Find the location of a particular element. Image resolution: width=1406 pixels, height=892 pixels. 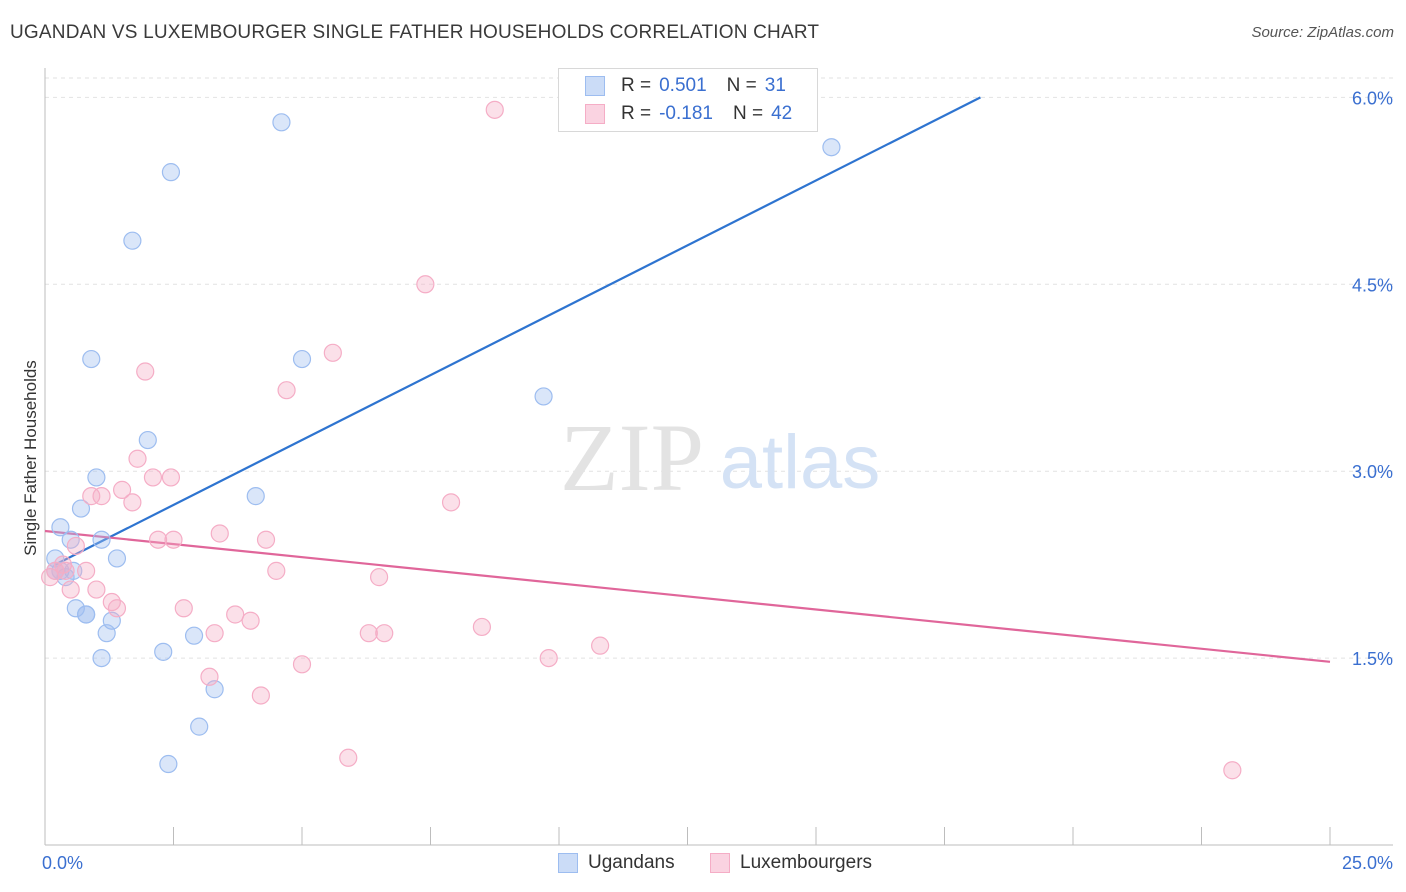

bottom-legend-swatch-ugandans is located at coordinates (568, 863).